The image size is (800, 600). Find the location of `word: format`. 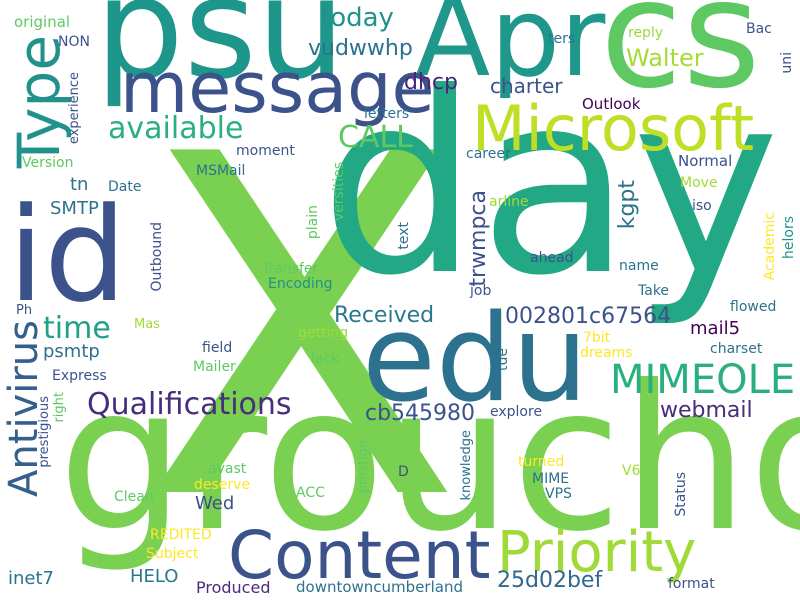

word: format is located at coordinates (691, 584).